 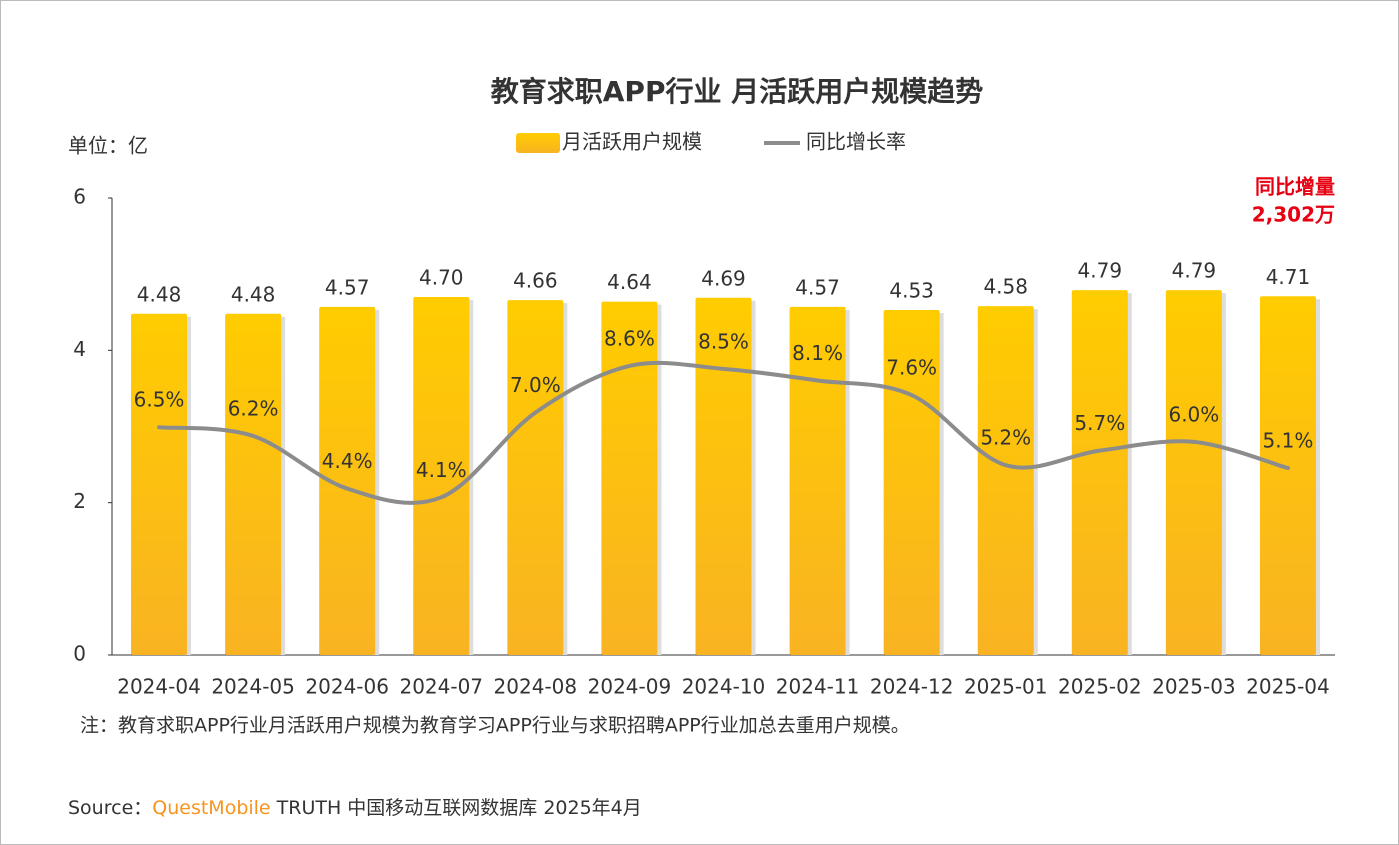 What do you see at coordinates (79, 349) in the screenshot?
I see `y-tick-label: 4` at bounding box center [79, 349].